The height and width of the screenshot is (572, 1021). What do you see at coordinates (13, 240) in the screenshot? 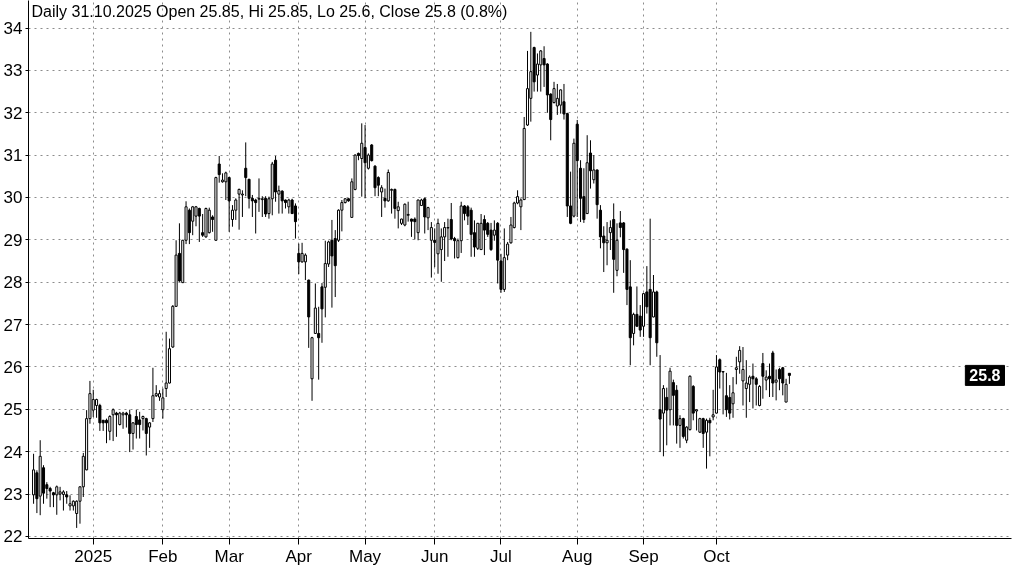
I see `y-tick-label: 29` at bounding box center [13, 240].